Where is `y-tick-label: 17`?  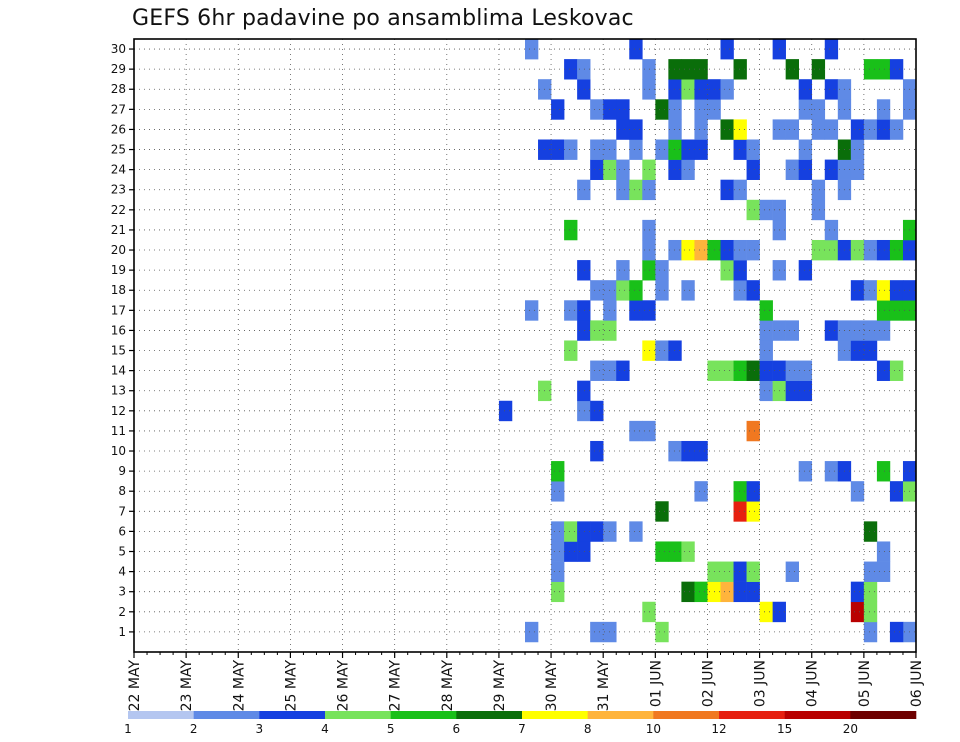
y-tick-label: 17 is located at coordinates (118, 310).